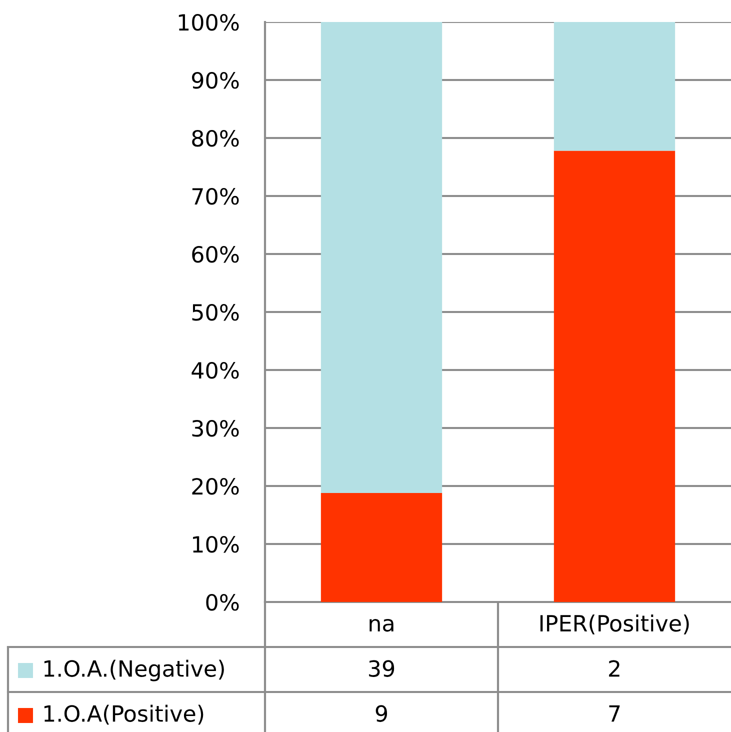  I want to click on x-tick-label: na, so click(382, 625).